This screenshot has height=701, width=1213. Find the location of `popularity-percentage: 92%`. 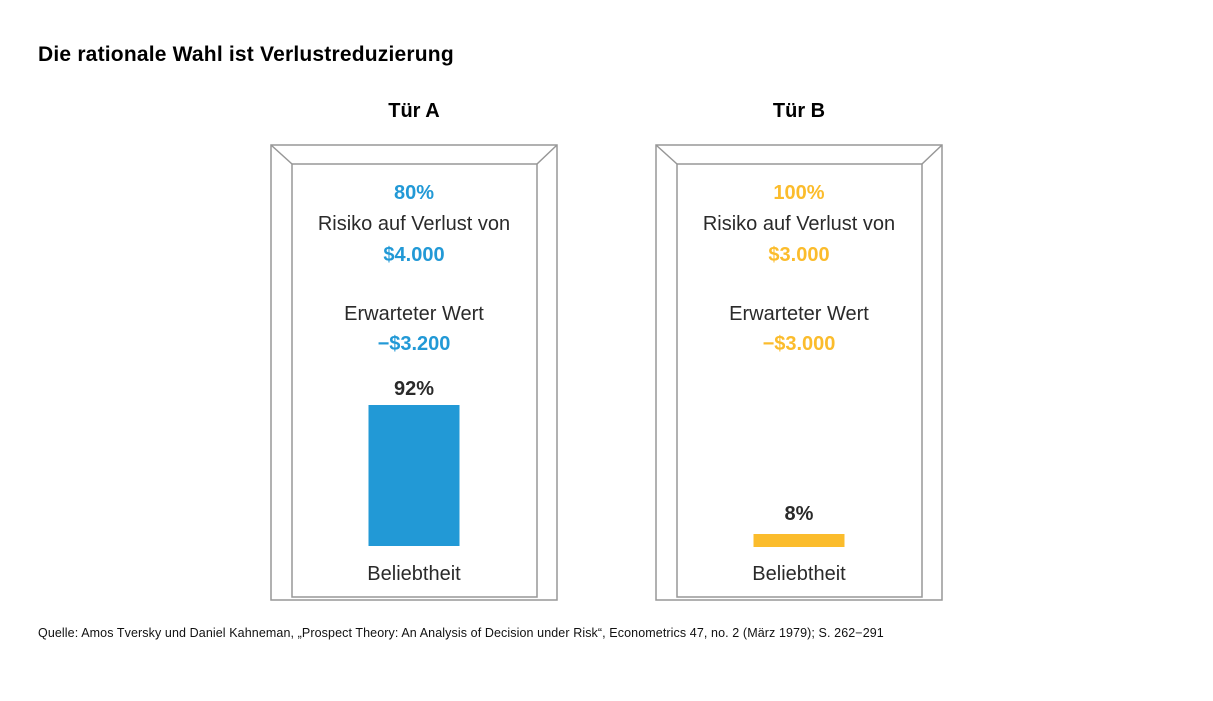

popularity-percentage: 92% is located at coordinates (414, 389).